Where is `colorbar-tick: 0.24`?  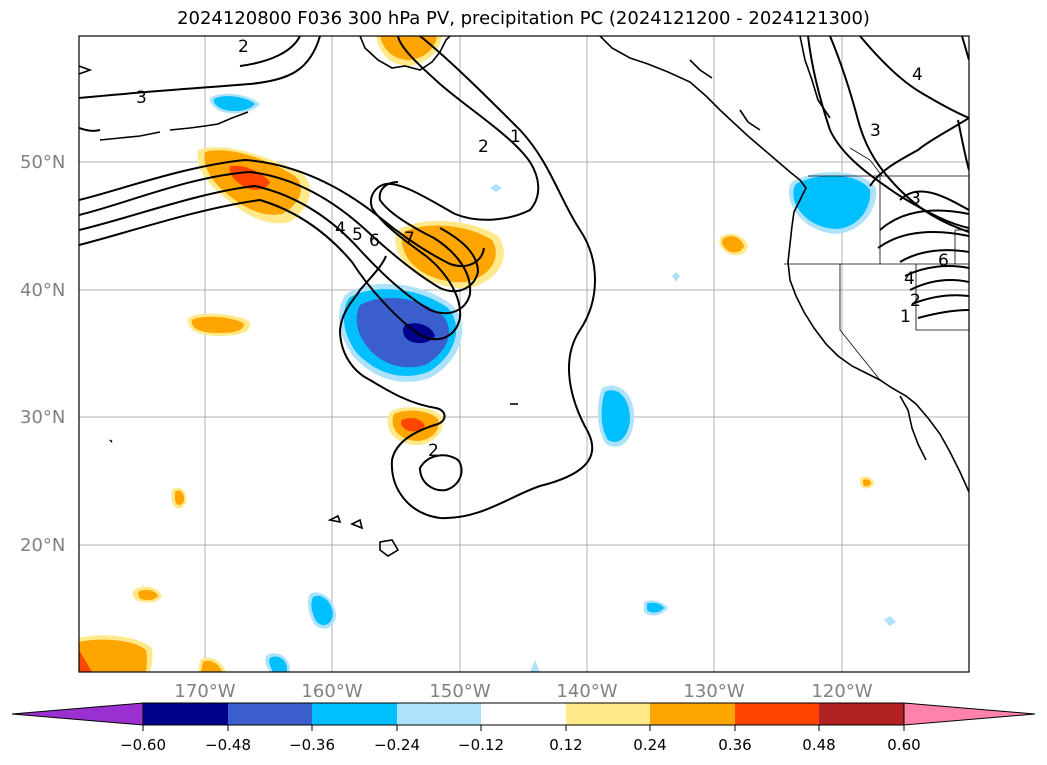 colorbar-tick: 0.24 is located at coordinates (649, 745).